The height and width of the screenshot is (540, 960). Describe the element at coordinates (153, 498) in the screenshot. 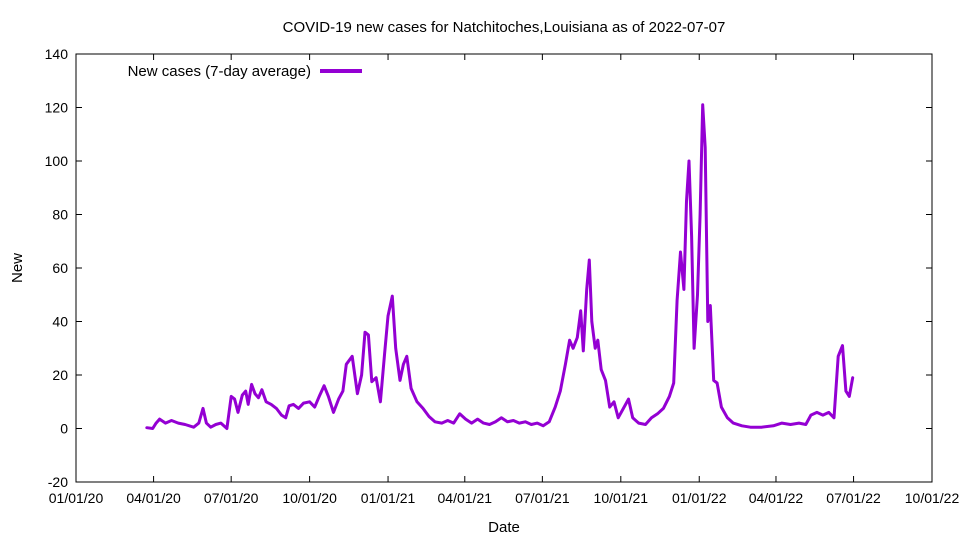

I see `x-tick-label: 04/01/20` at that location.